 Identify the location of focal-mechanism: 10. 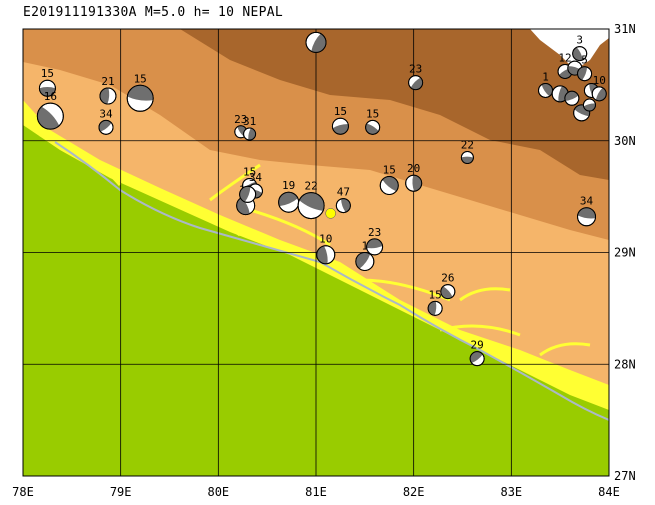
(599, 88).